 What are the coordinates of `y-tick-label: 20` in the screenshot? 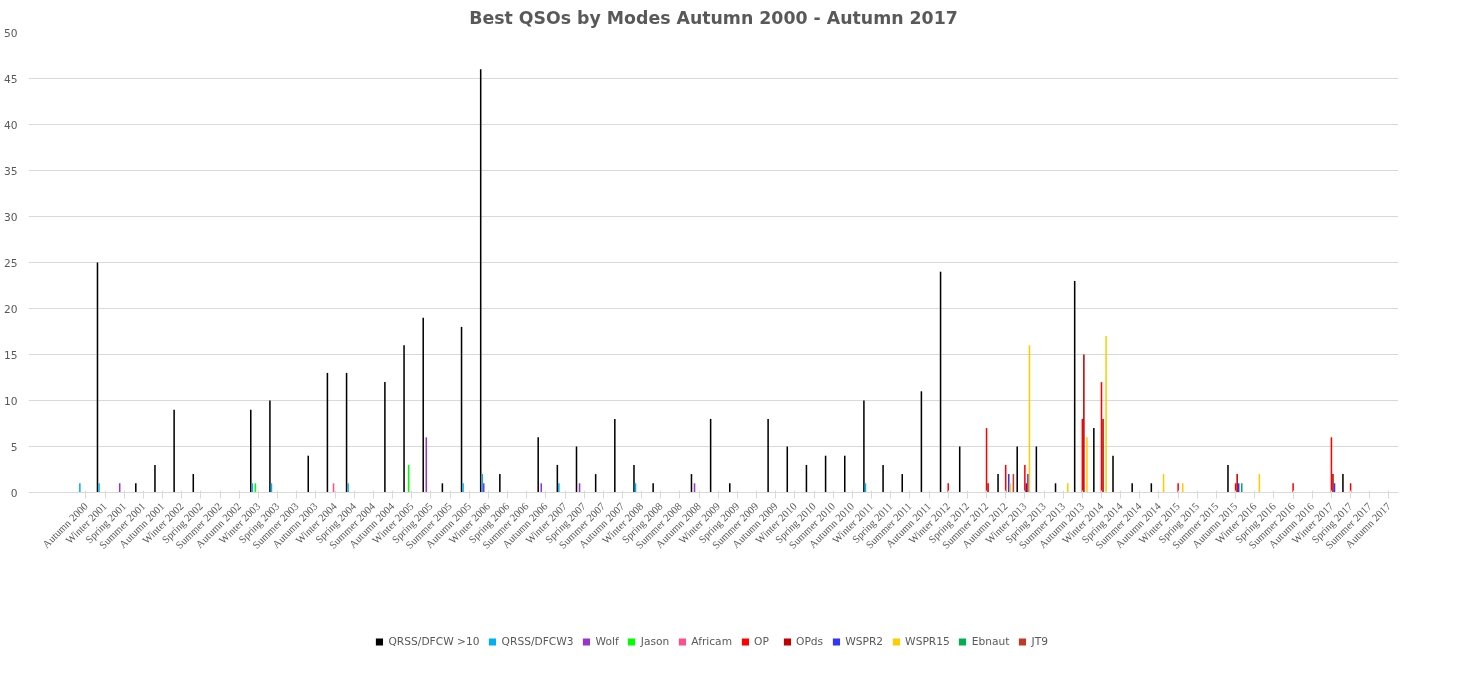 It's located at (10, 309).